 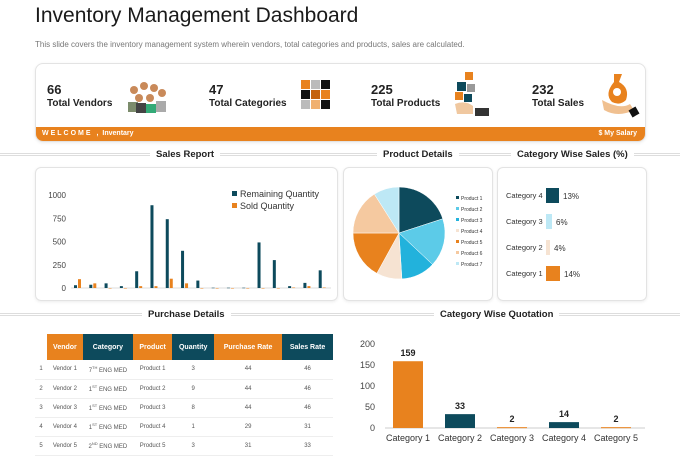 I want to click on kpi-vendors: 66 Total Vendors, so click(x=79, y=95).